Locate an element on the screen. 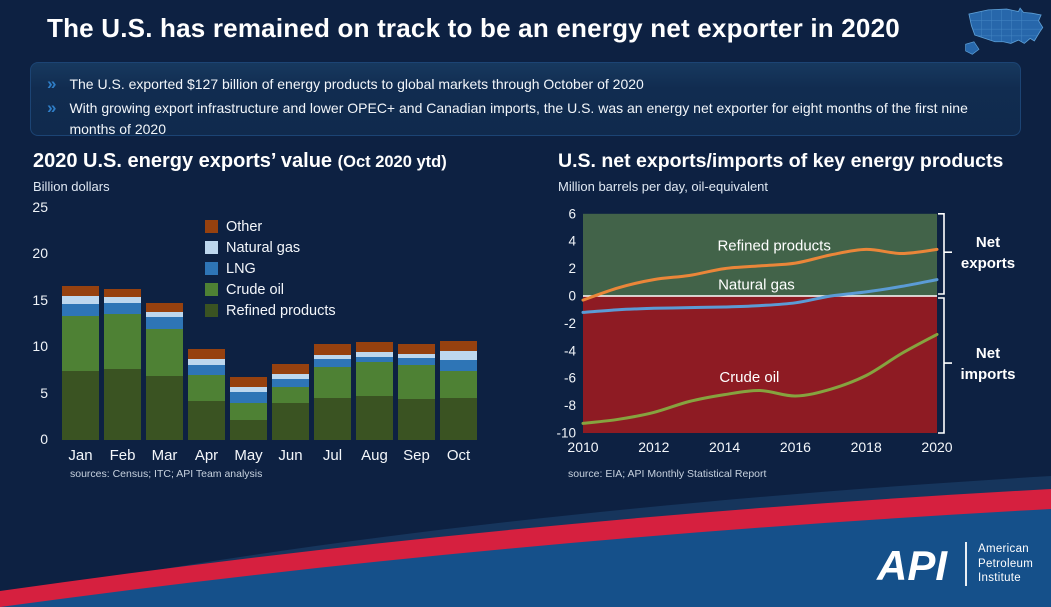  x-tick-label: Jul is located at coordinates (332, 455).